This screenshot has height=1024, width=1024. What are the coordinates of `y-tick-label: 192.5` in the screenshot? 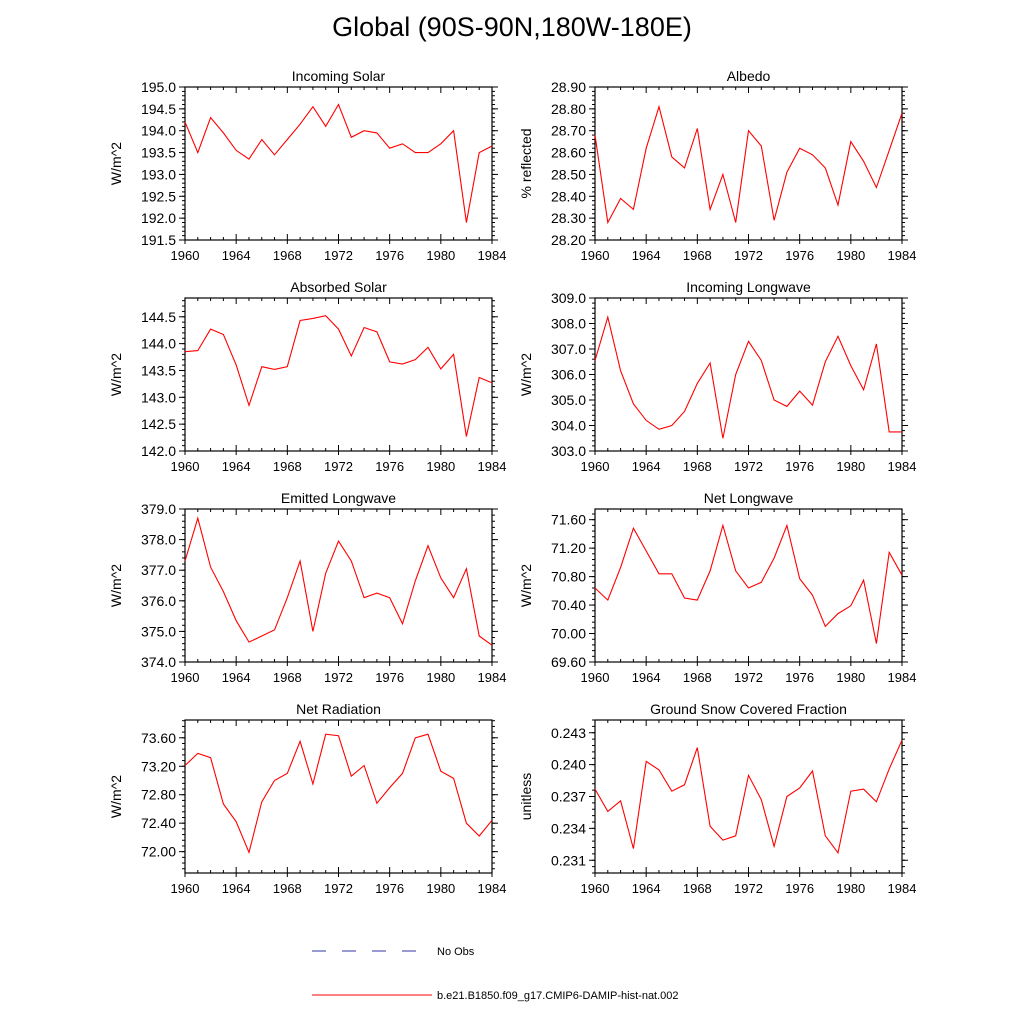 It's located at (158, 196).